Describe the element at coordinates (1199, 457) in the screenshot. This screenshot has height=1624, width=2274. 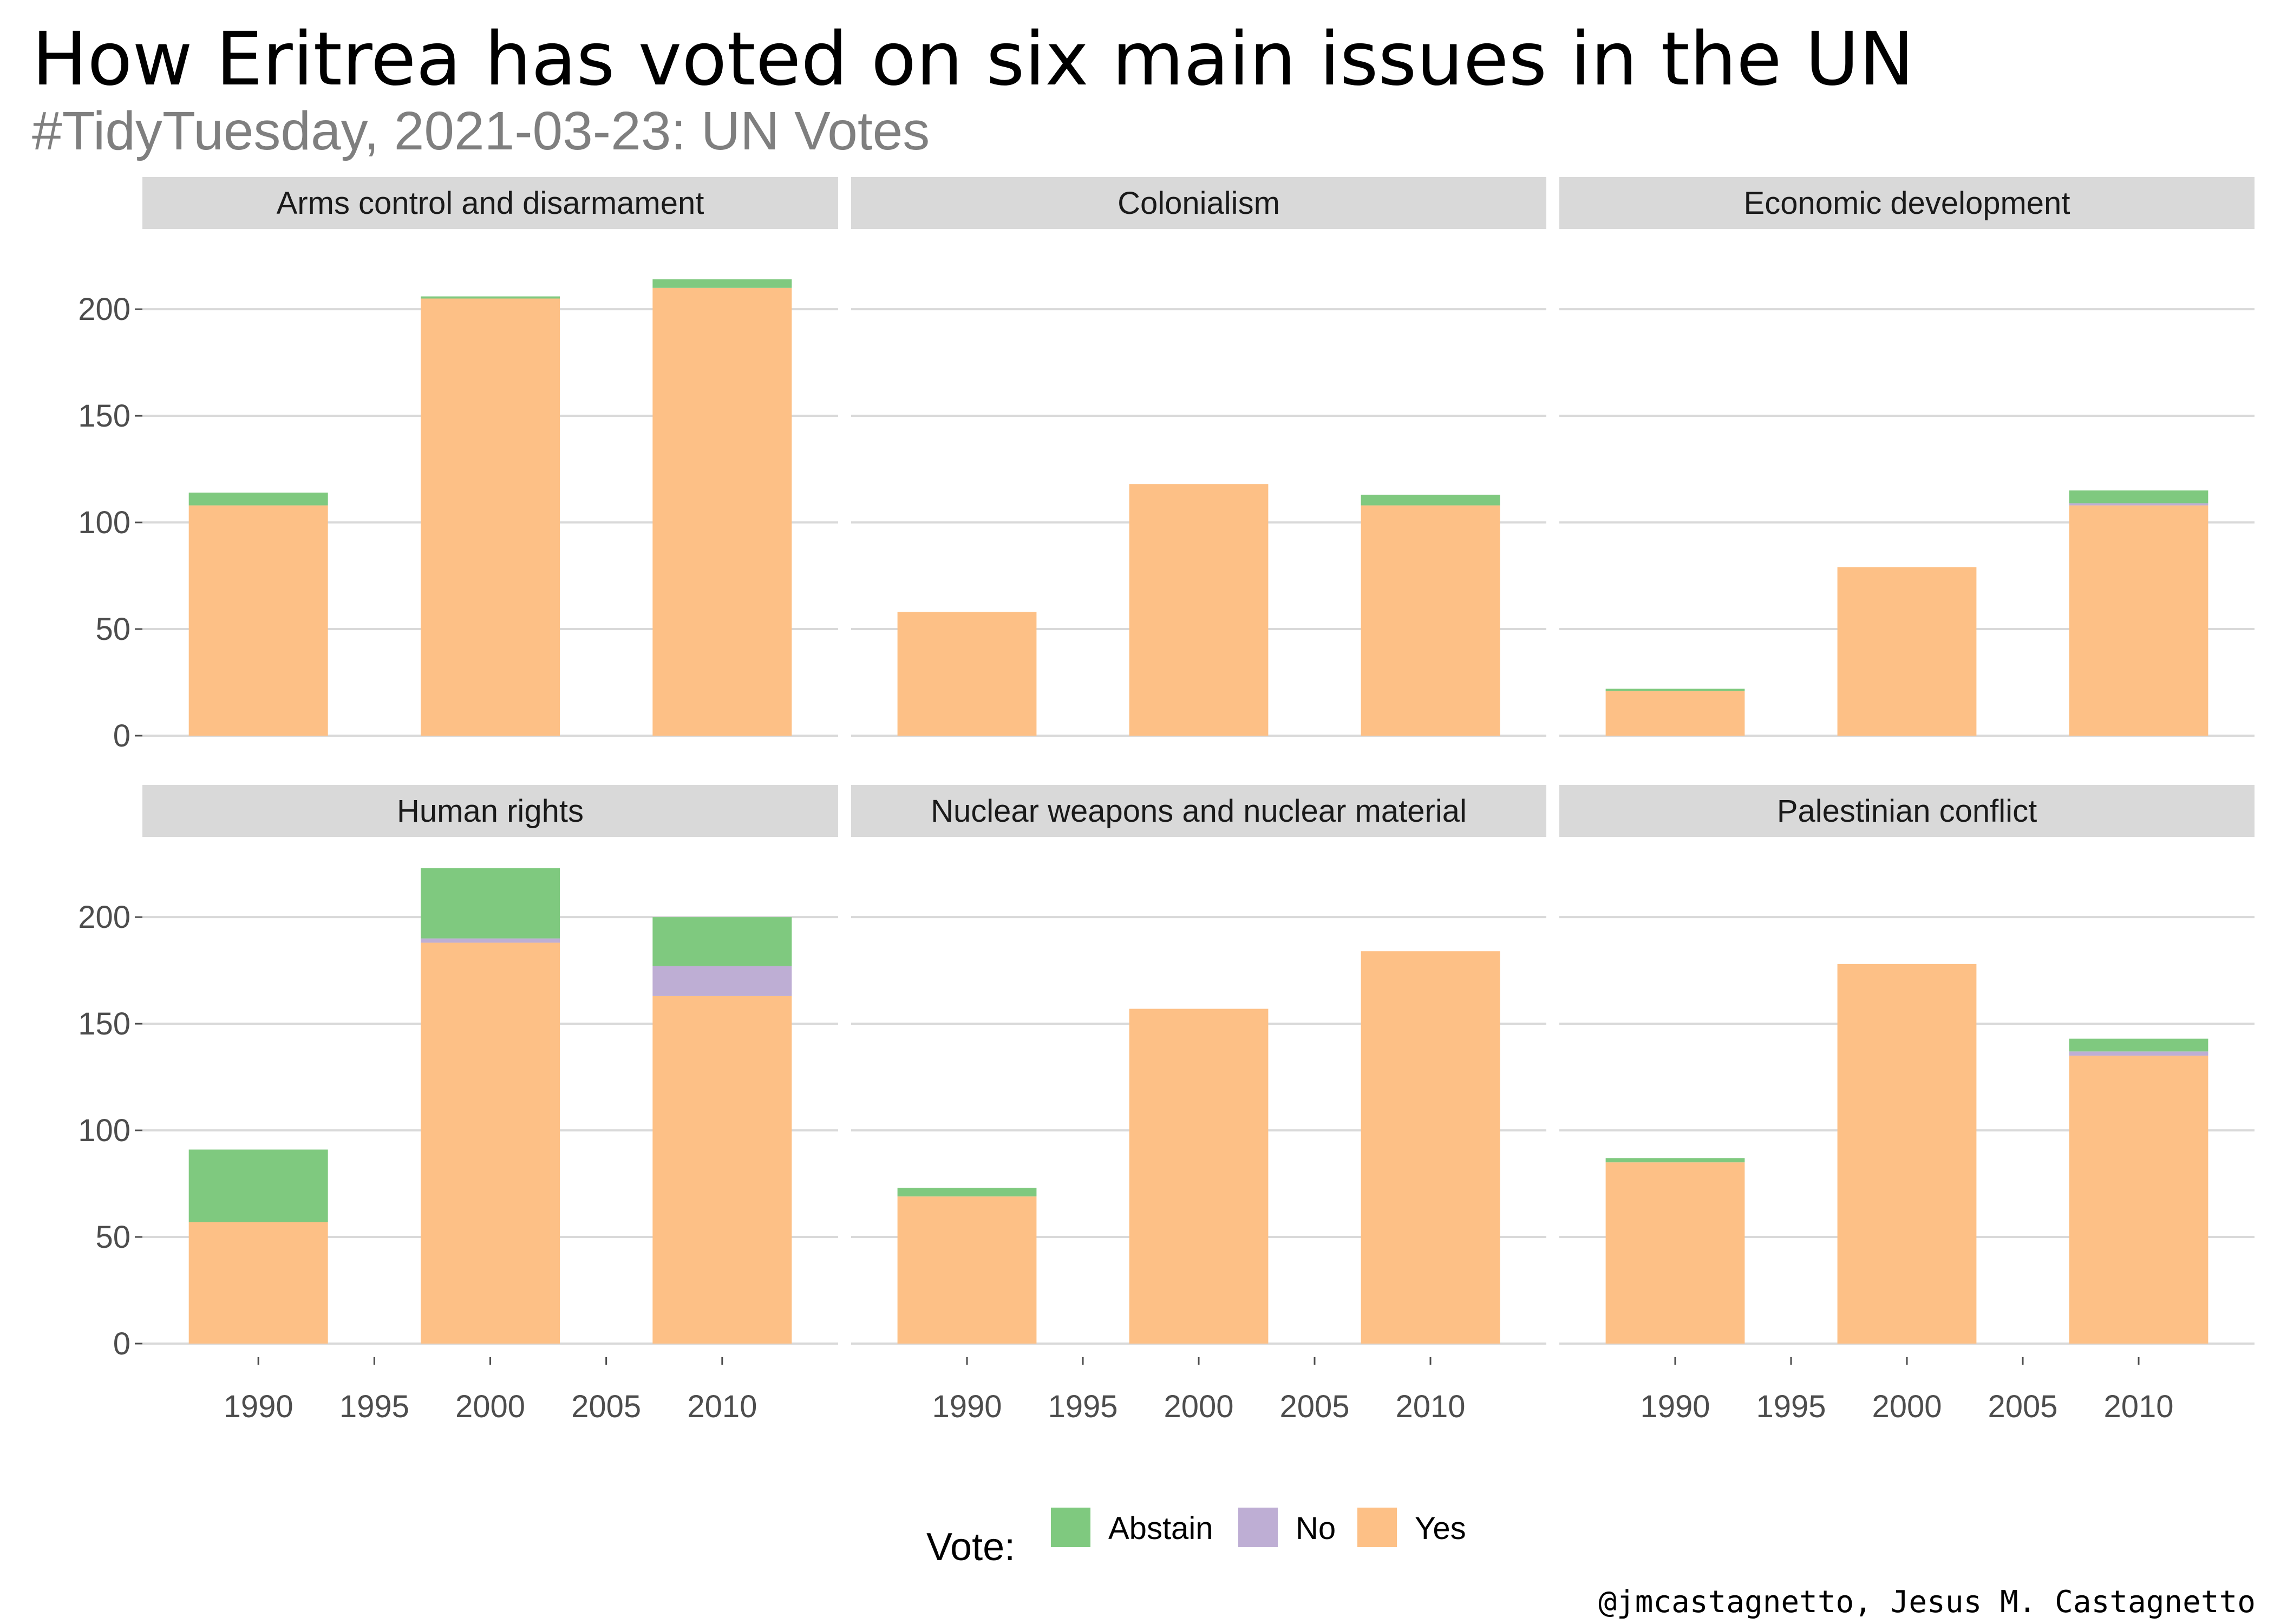
I see `facet-panel-colonialism: Colonialism` at that location.